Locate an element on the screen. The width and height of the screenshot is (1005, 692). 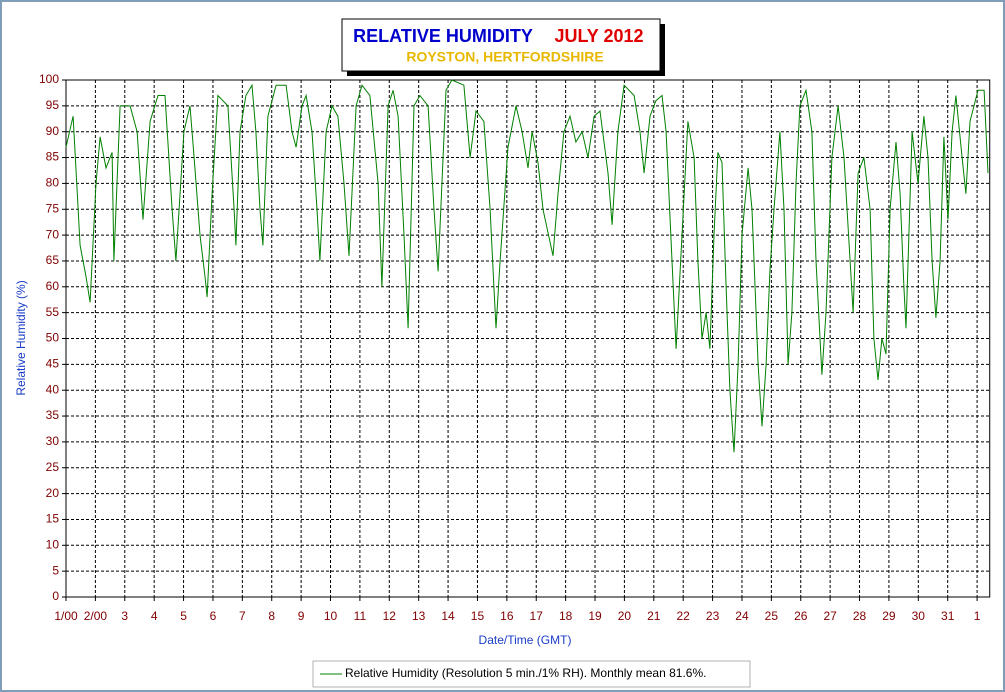
y-tick-label: 5 is located at coordinates (55, 570).